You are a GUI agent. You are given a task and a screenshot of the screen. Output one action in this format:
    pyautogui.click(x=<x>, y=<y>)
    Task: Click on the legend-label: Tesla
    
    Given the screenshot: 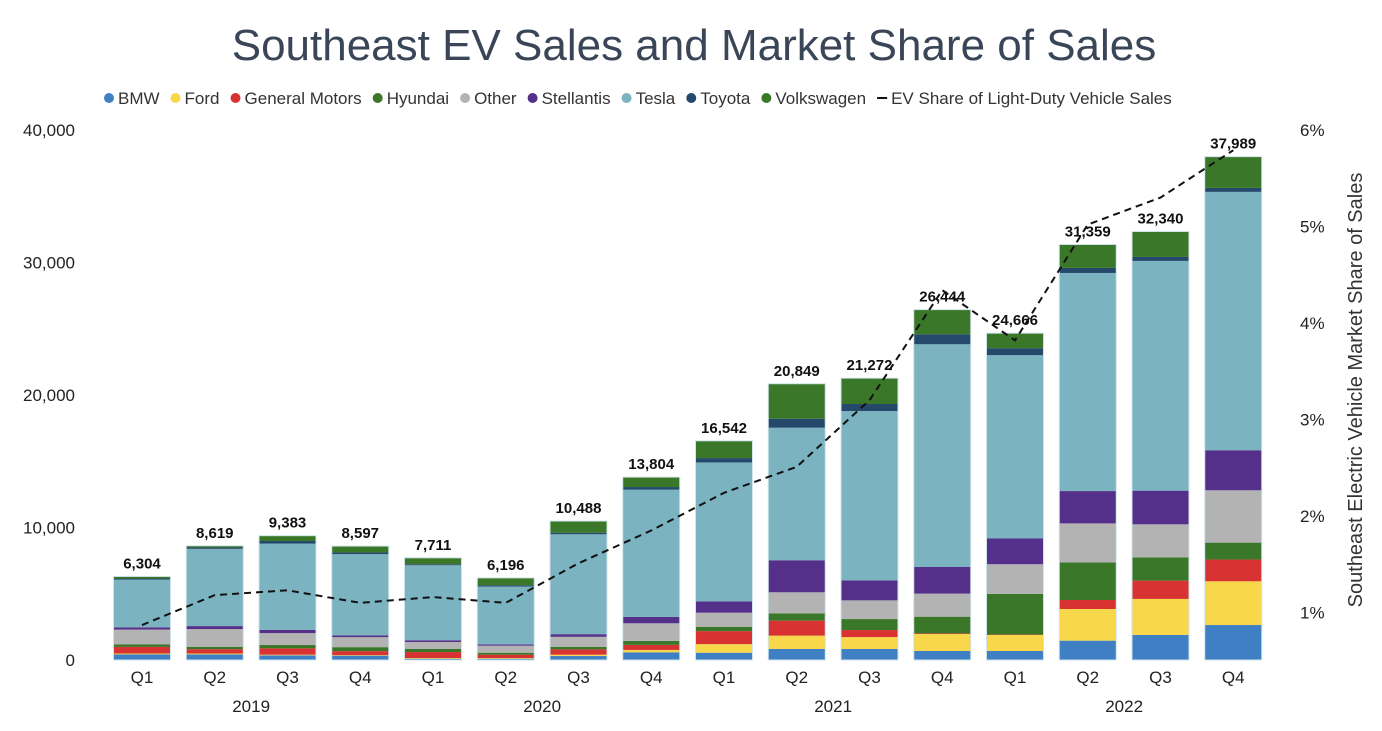 What is the action you would take?
    pyautogui.click(x=656, y=98)
    